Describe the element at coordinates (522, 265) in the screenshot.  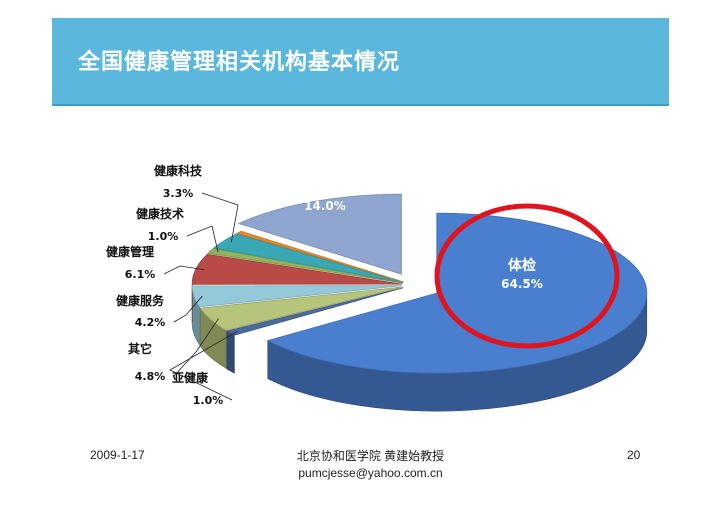
I see `slice-label: 体检` at that location.